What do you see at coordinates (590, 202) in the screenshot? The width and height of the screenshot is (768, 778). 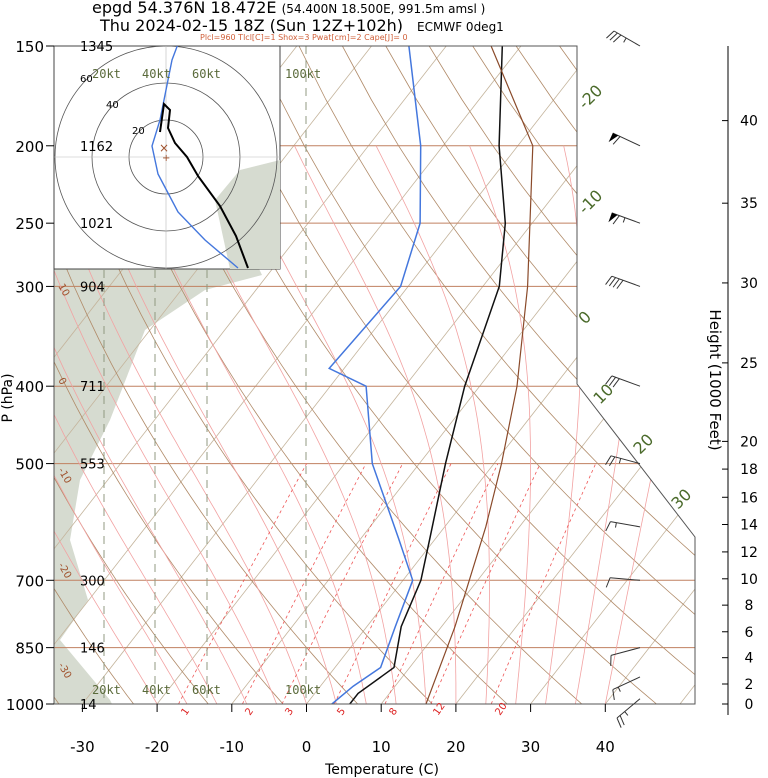 I see `isotherm-label: -10` at bounding box center [590, 202].